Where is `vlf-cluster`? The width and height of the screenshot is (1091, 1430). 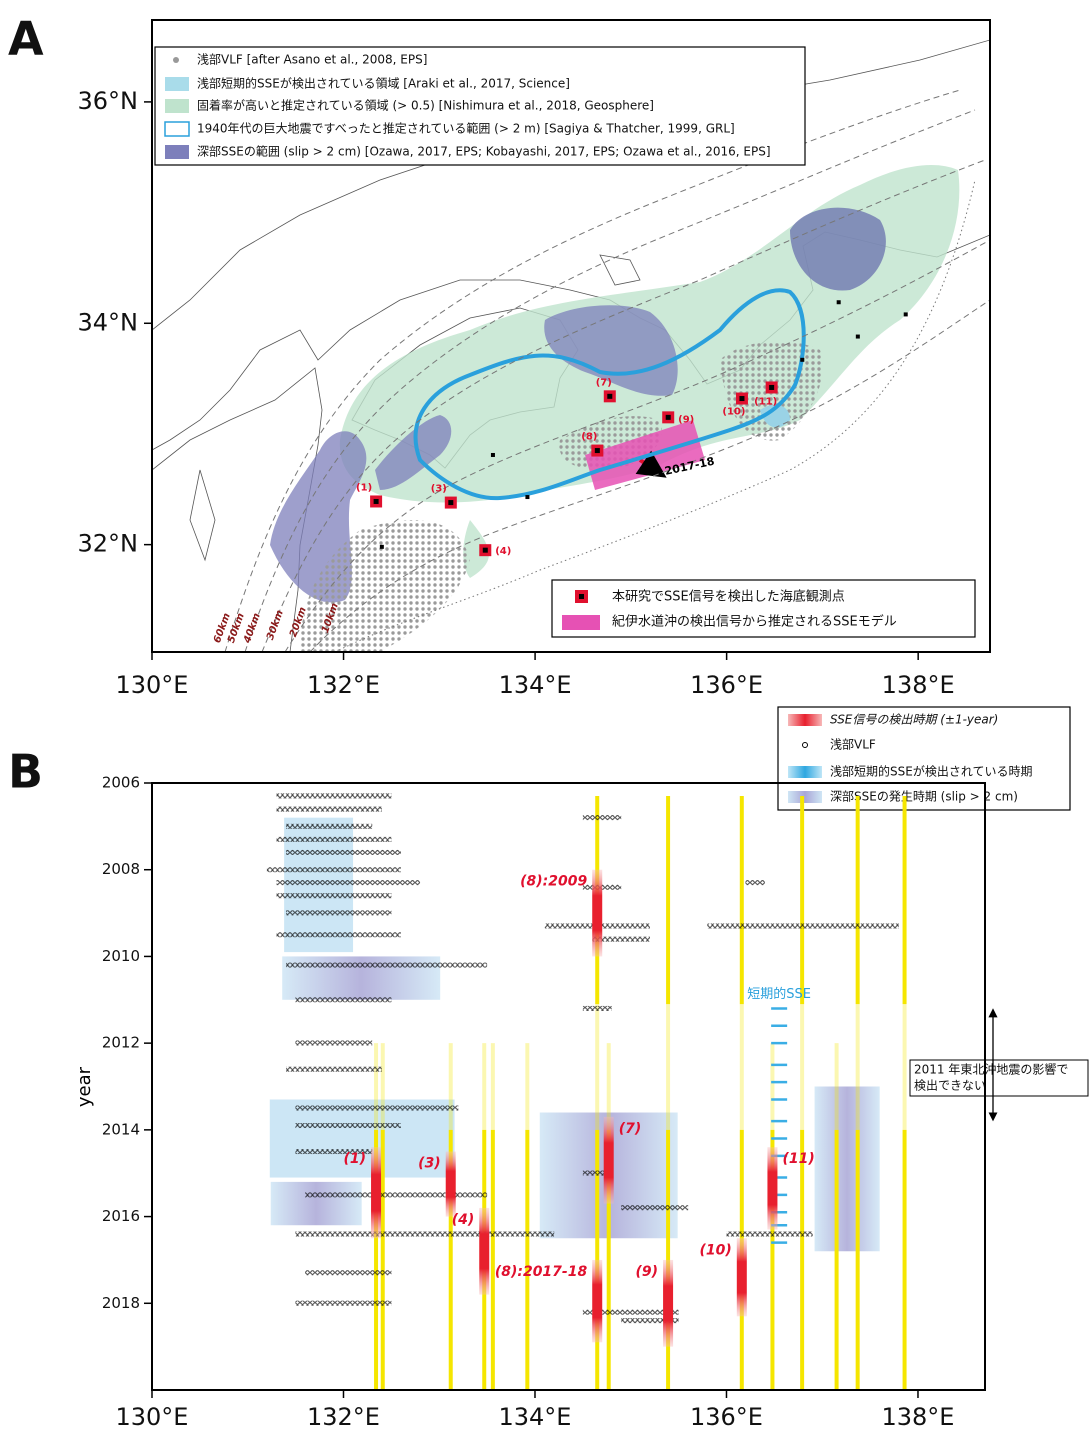
vlf-cluster is located at coordinates (561, 496).